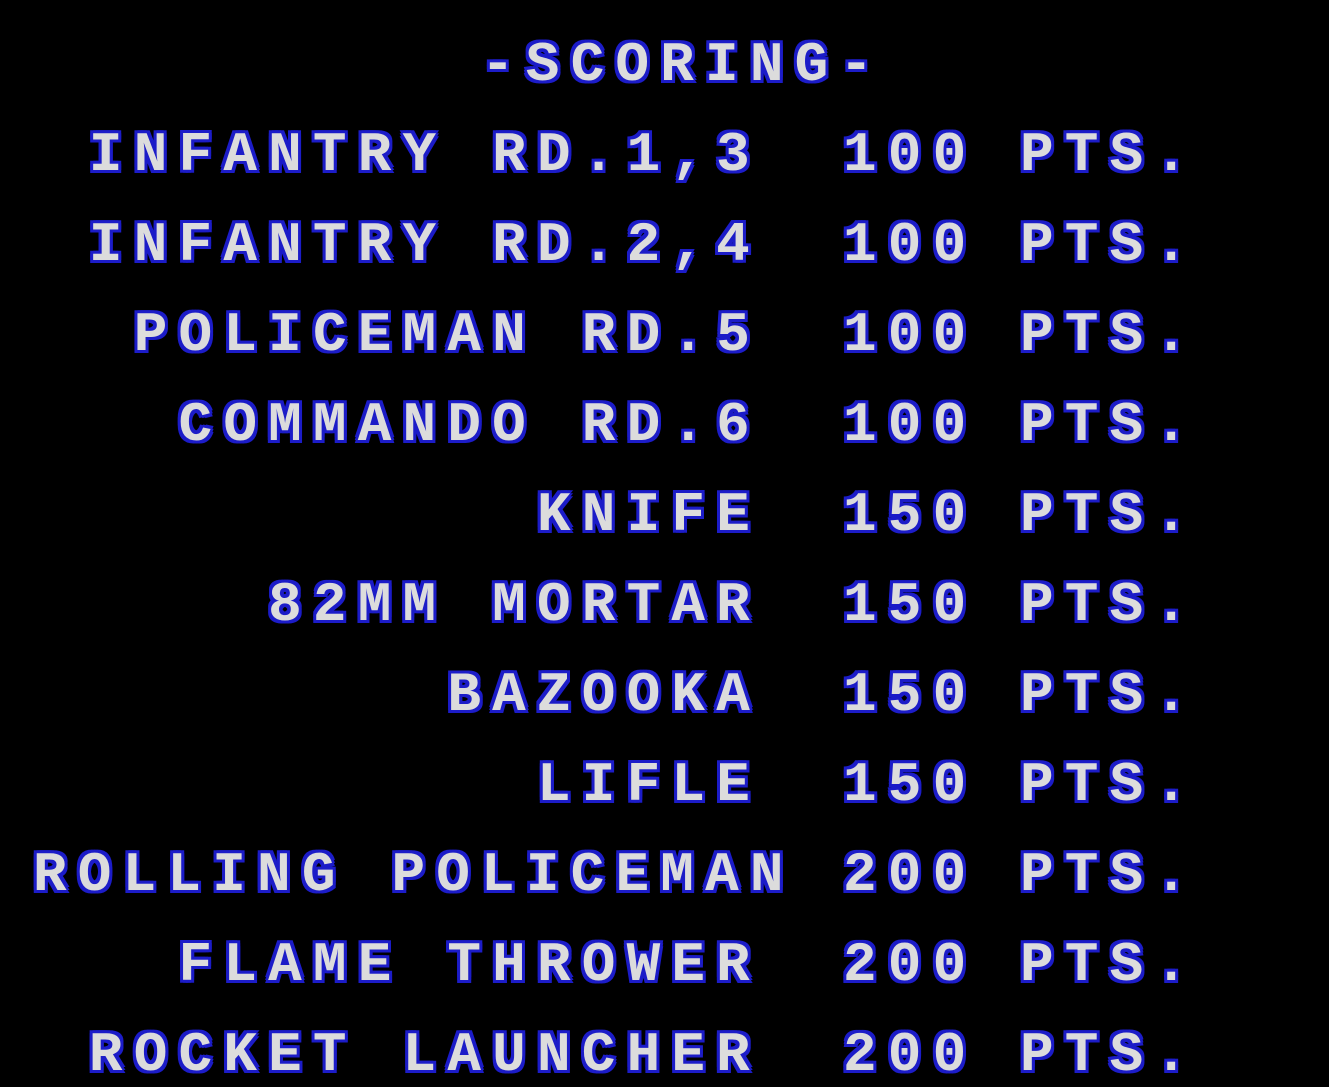 The width and height of the screenshot is (1329, 1087). I want to click on row-name: KNIFE, so click(648, 515).